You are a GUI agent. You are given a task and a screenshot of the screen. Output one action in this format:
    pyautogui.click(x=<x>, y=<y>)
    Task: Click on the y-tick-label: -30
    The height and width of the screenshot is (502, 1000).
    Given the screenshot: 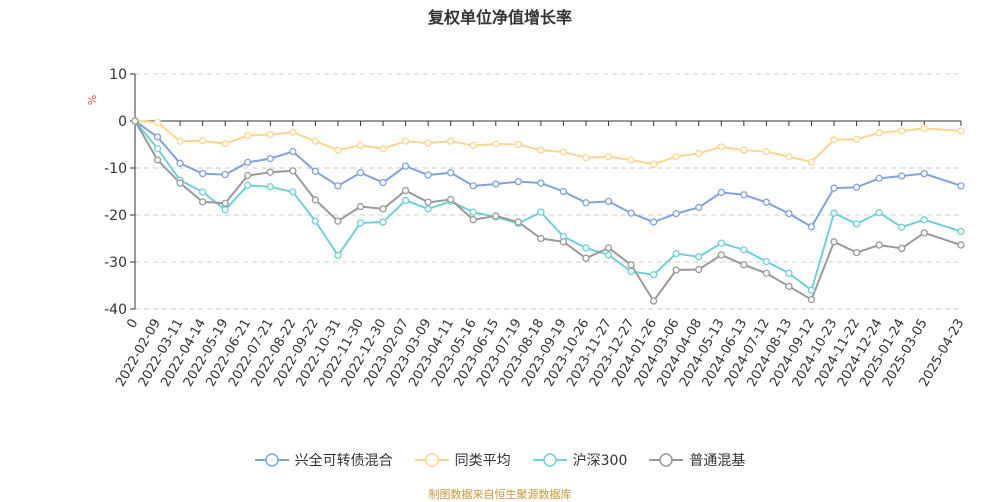 What is the action you would take?
    pyautogui.click(x=115, y=263)
    